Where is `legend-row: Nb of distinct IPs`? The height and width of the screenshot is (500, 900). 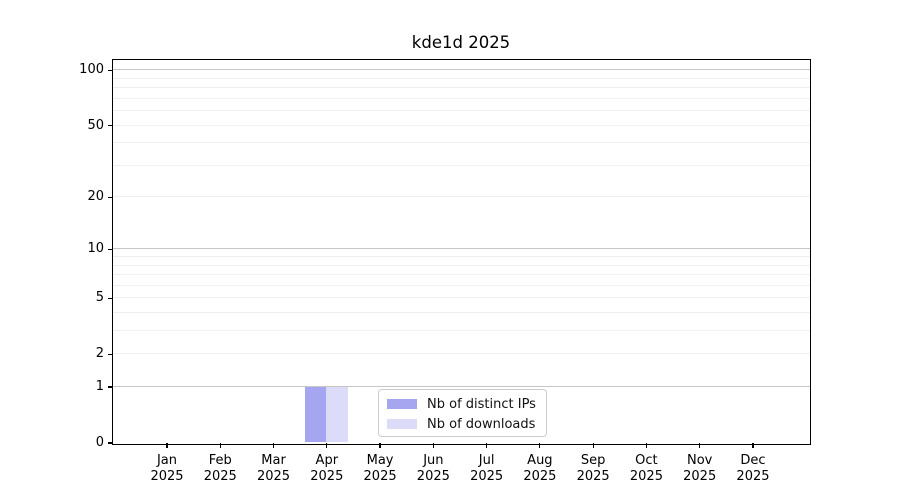
legend-row: Nb of distinct IPs is located at coordinates (466, 404).